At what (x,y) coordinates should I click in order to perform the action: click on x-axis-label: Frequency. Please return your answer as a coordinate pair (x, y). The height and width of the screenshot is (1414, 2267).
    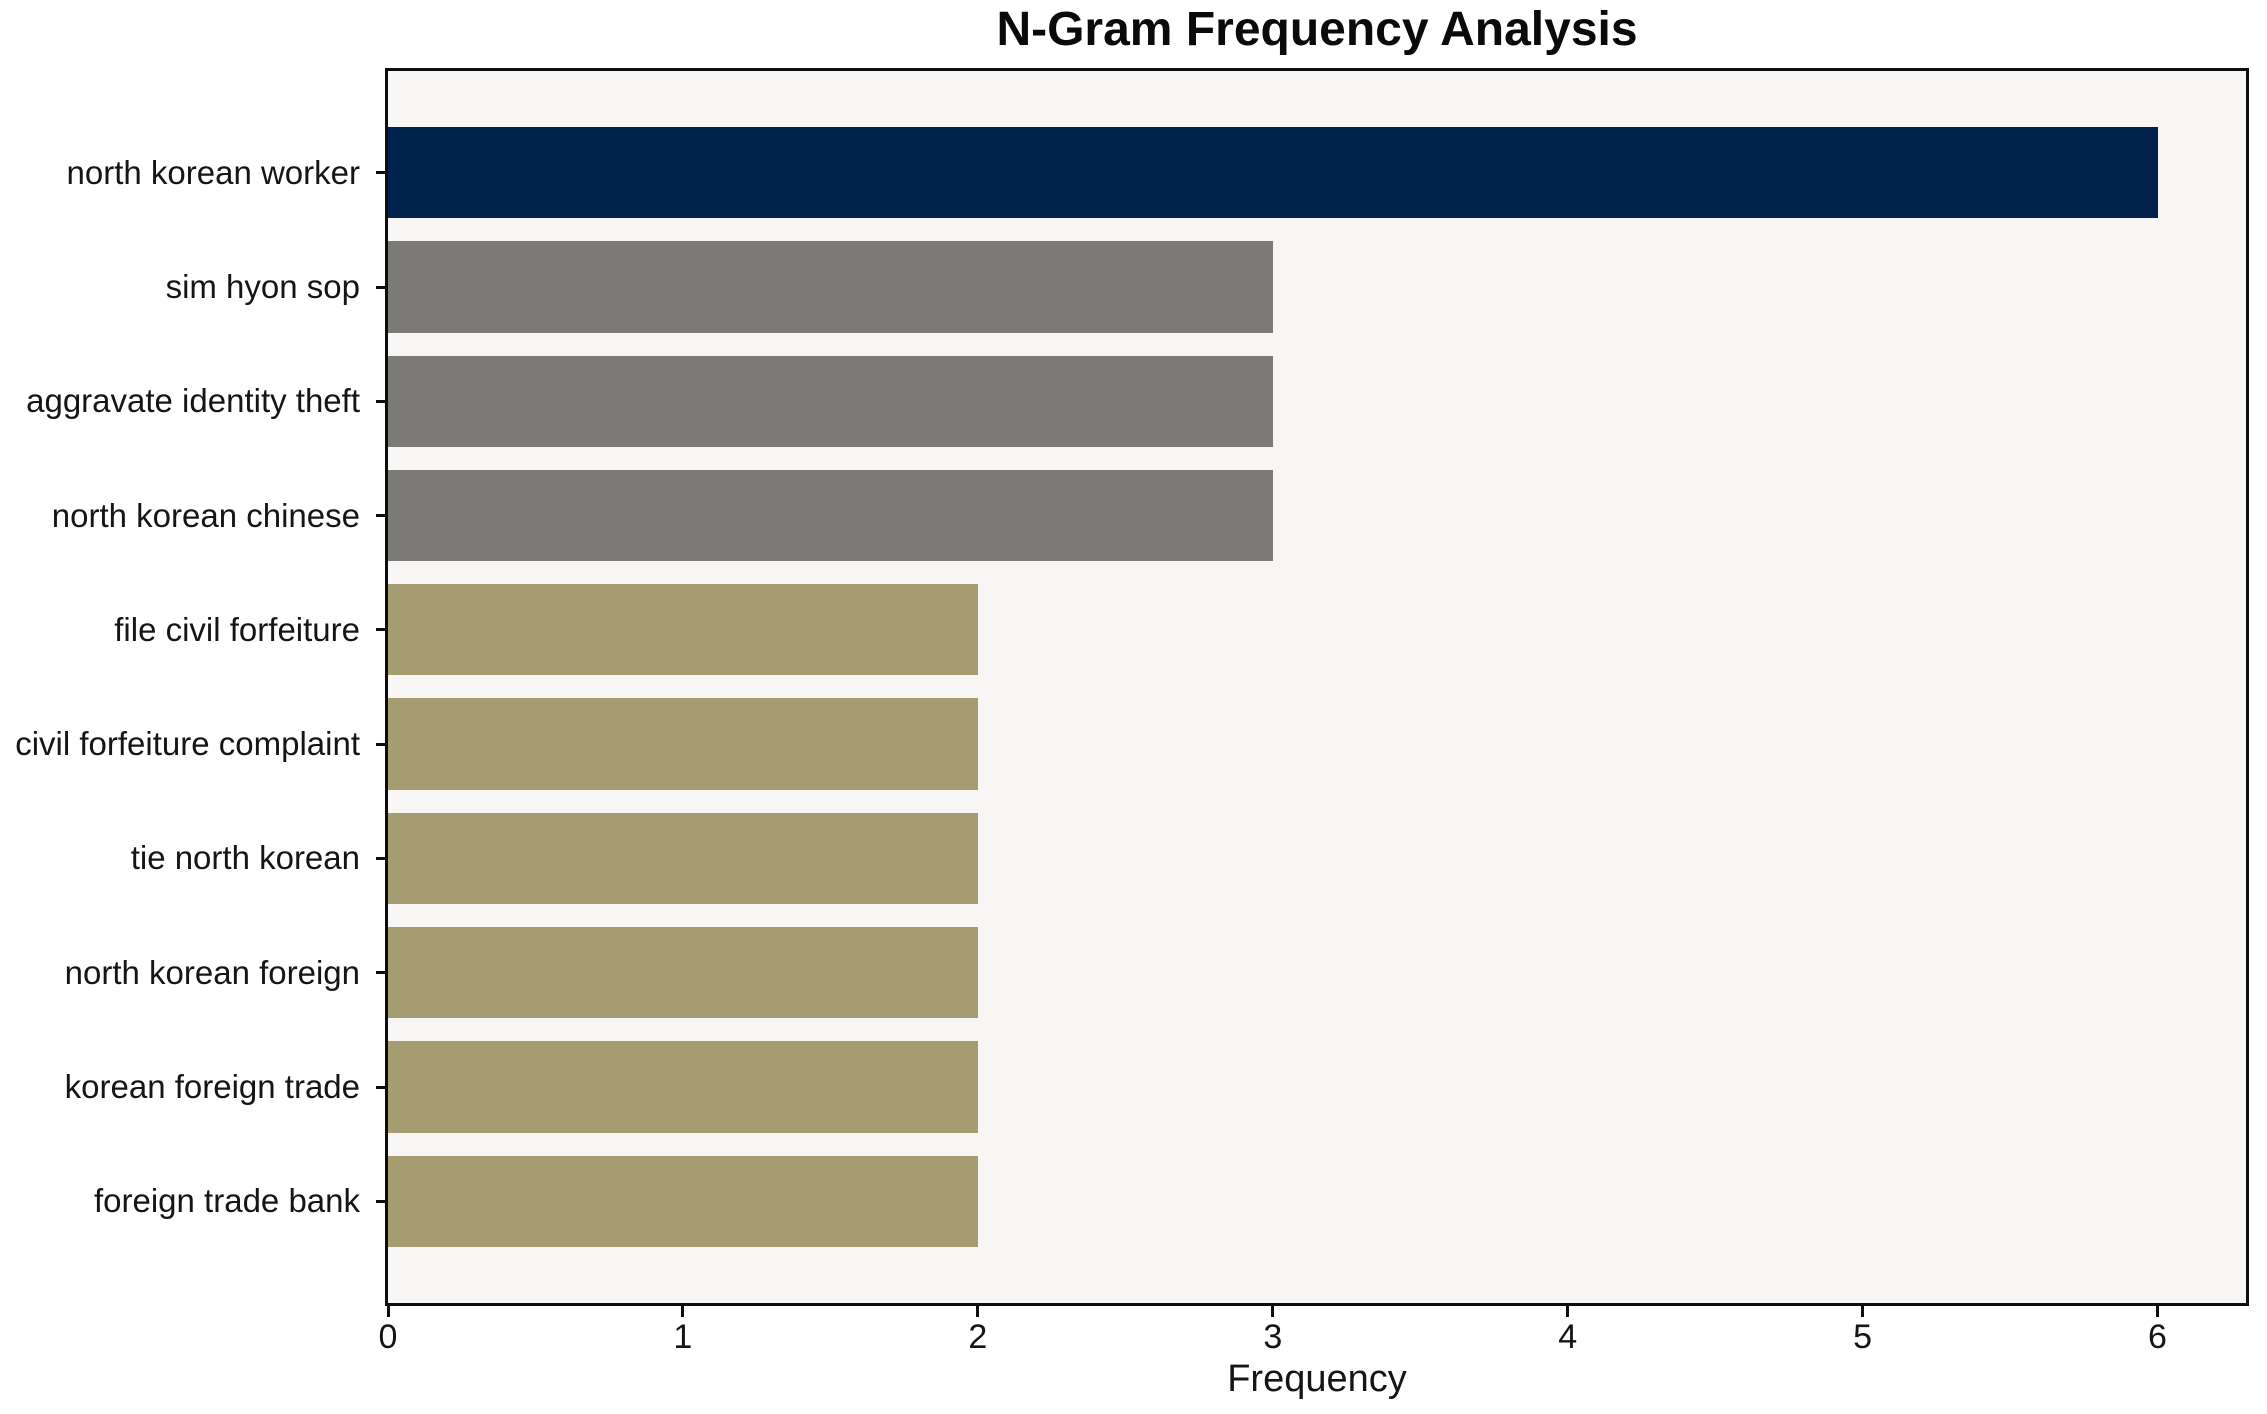
    Looking at the image, I should click on (1317, 1379).